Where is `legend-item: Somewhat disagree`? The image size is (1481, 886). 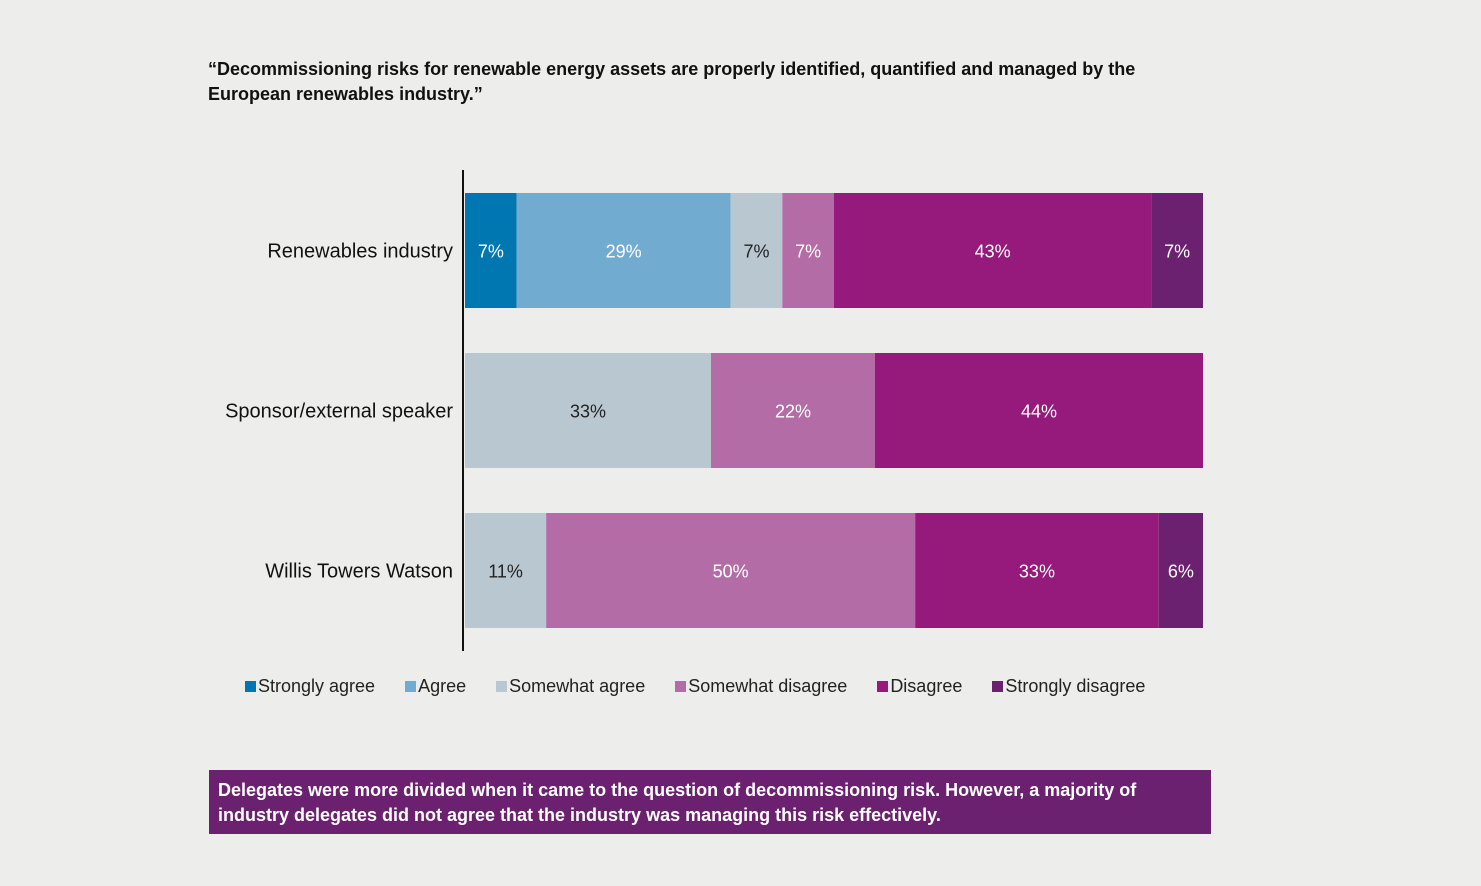 legend-item: Somewhat disagree is located at coordinates (761, 686).